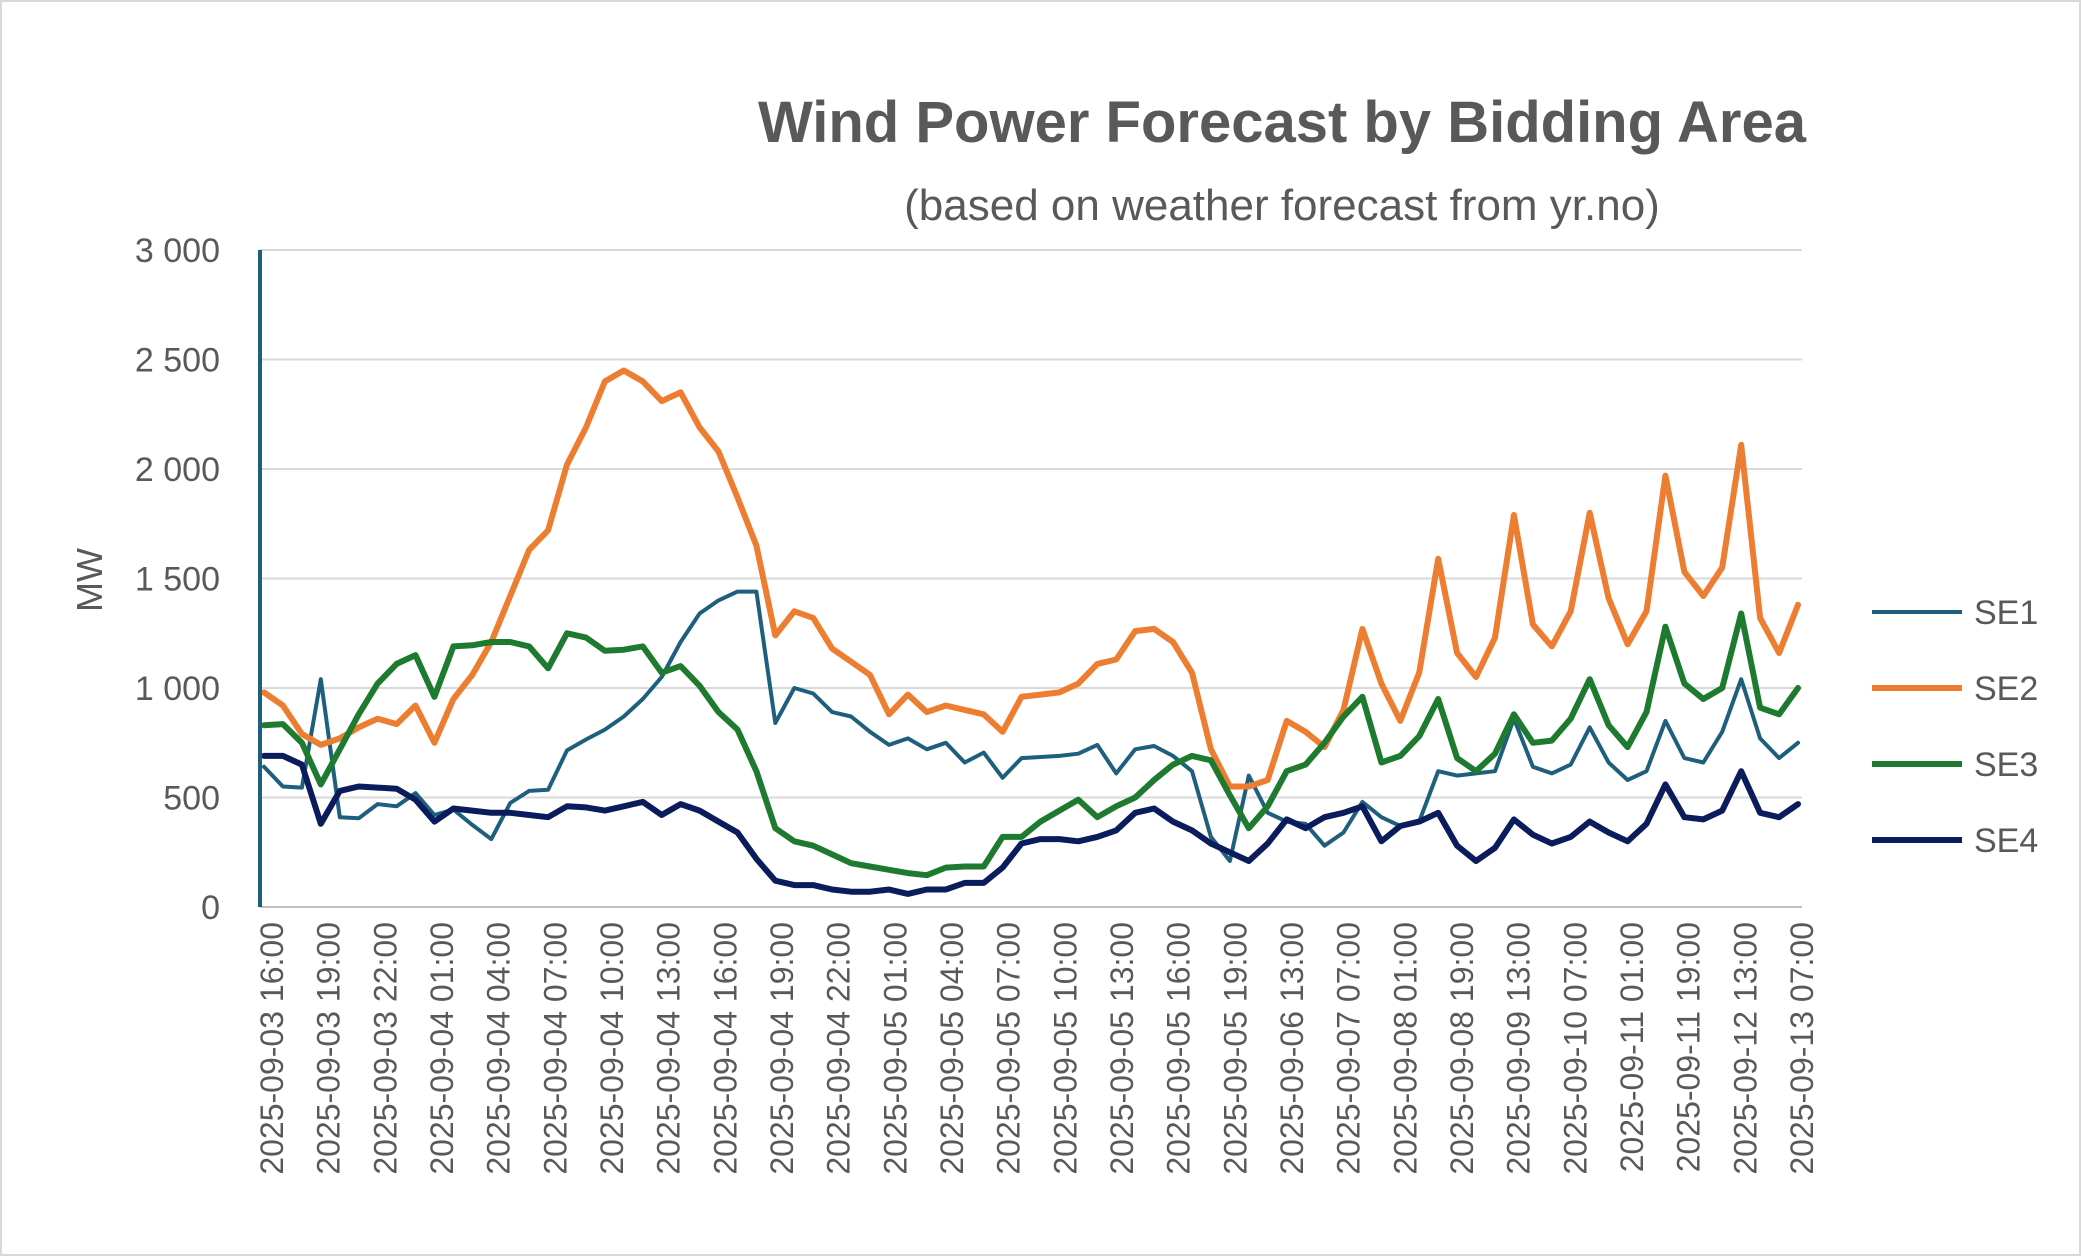  I want to click on x-tick-label: 2025-09-04 04:00, so click(499, 1048).